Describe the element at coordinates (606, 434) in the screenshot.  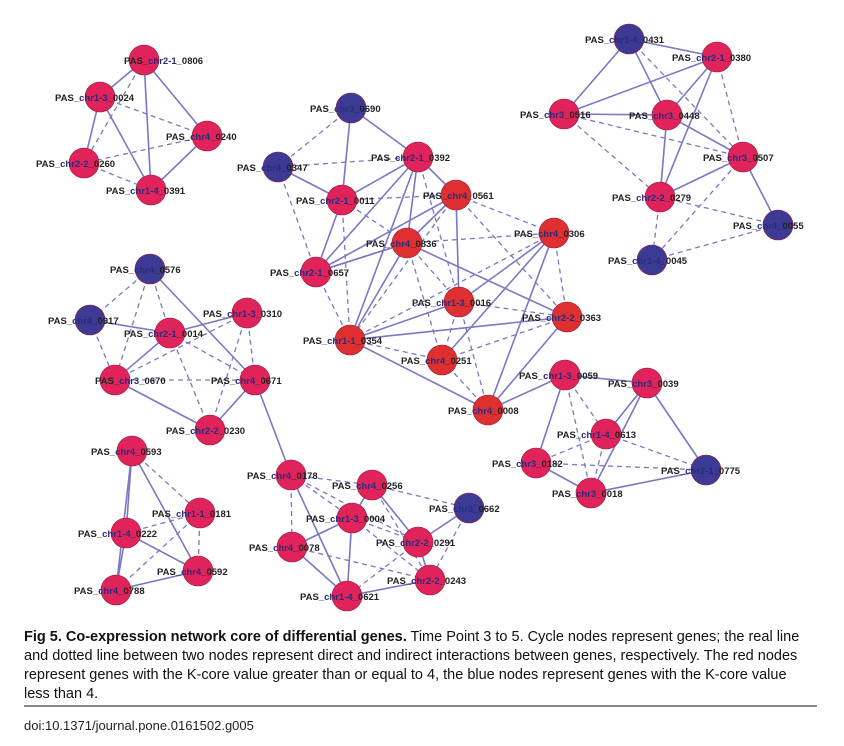
I see `gene-node-e3` at that location.